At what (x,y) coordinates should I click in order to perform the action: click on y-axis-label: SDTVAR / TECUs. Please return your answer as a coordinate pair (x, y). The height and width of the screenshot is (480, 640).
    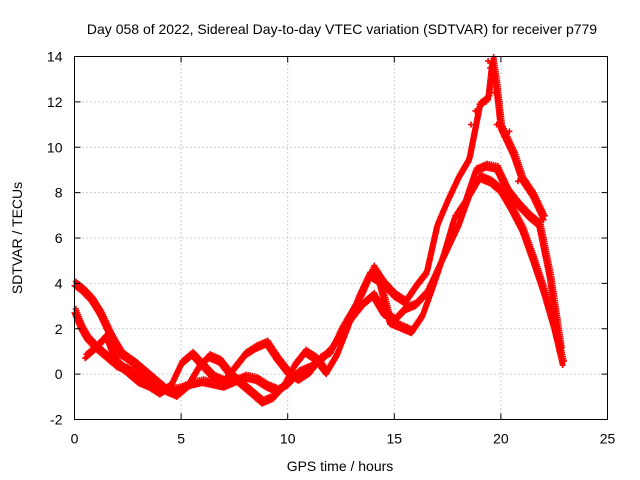
    Looking at the image, I should click on (17, 238).